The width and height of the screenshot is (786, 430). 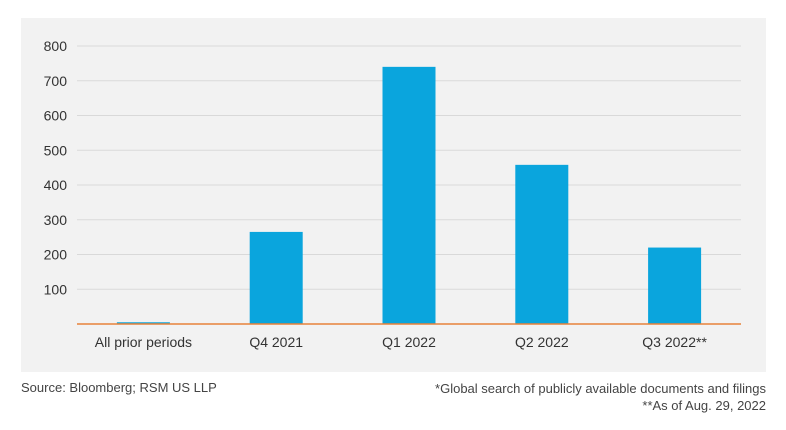 What do you see at coordinates (56, 116) in the screenshot?
I see `y-tick-label: 600` at bounding box center [56, 116].